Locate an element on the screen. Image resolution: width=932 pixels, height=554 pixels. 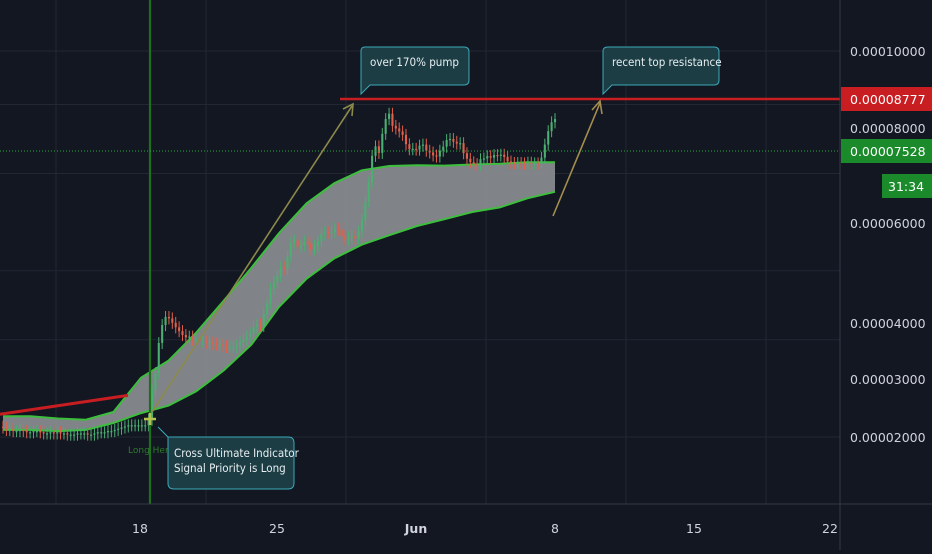
pump-callout-text: over 170% pump is located at coordinates (414, 62).